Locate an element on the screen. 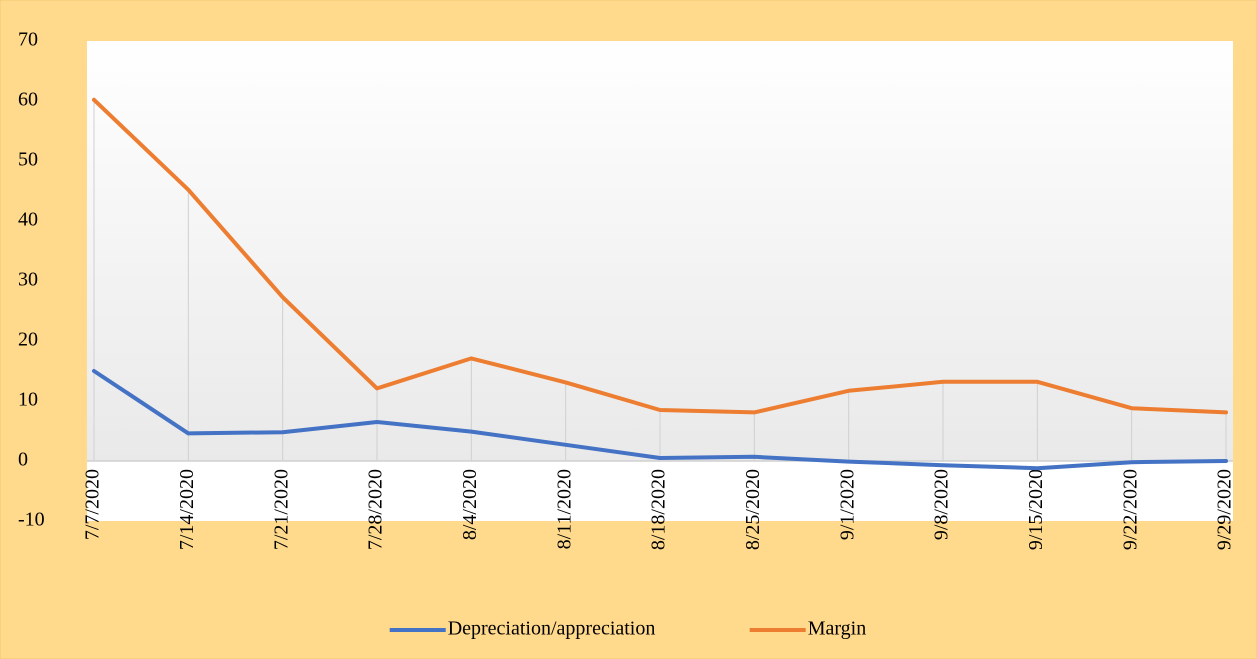  x-tick-label: 8/18/2020 is located at coordinates (659, 509).